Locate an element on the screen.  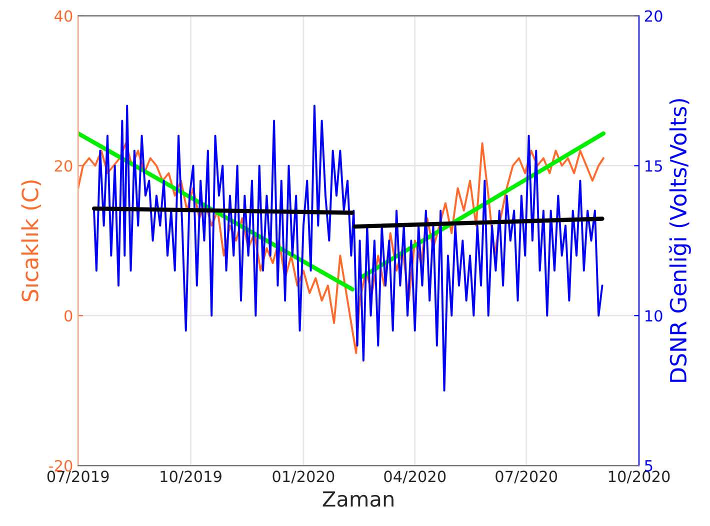
y2-tick-label: 10 is located at coordinates (654, 316).